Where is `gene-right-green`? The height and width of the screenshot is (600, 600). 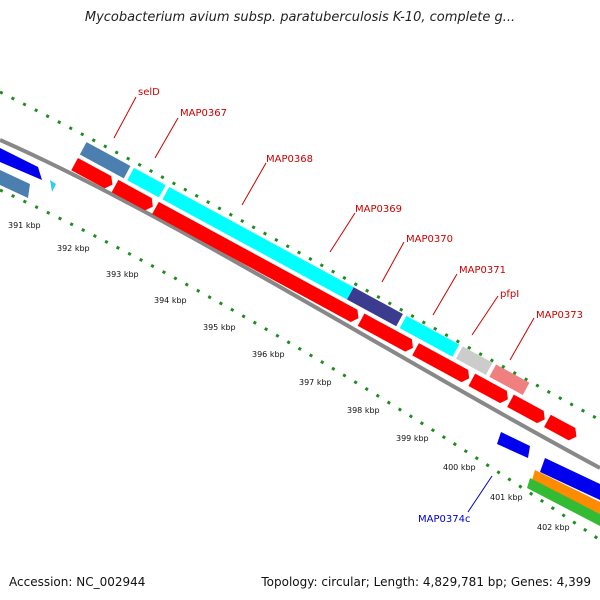
gene-right-green is located at coordinates (563, 502).